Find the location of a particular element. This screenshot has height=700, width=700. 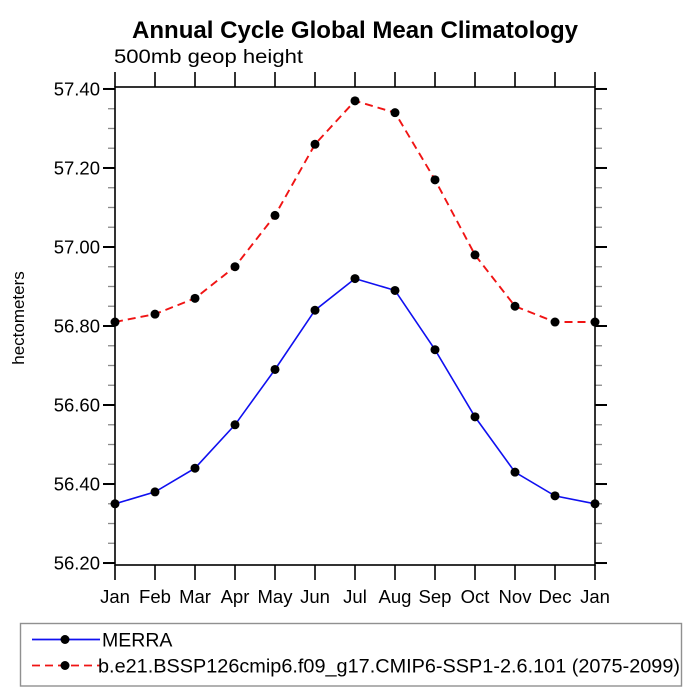

y-tick-label: 56.80 is located at coordinates (77, 326).